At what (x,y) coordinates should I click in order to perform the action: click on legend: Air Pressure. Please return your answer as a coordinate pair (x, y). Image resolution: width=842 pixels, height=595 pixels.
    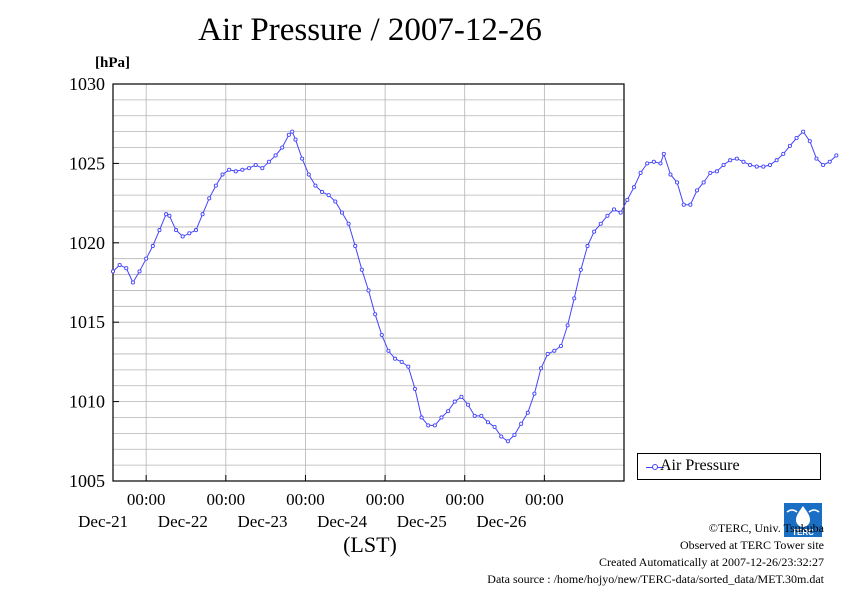
    Looking at the image, I should click on (729, 466).